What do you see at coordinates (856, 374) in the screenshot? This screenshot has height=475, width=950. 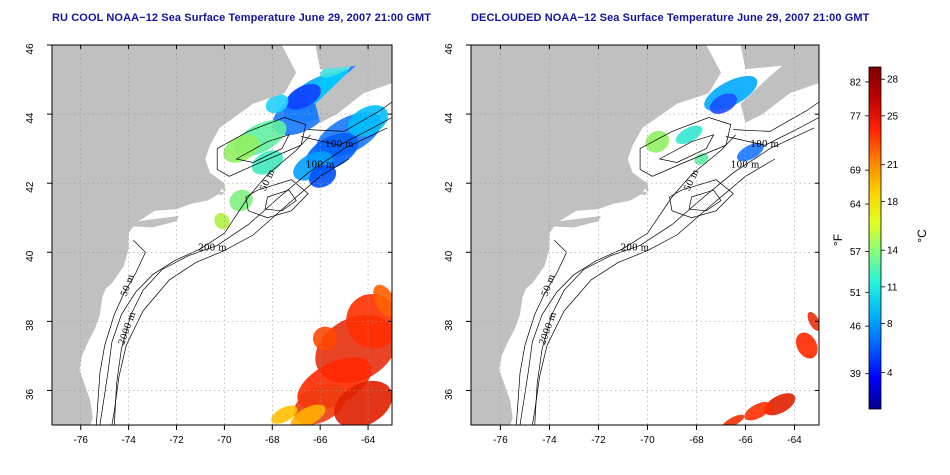 I see `fahrenheit-tick-label: 39` at bounding box center [856, 374].